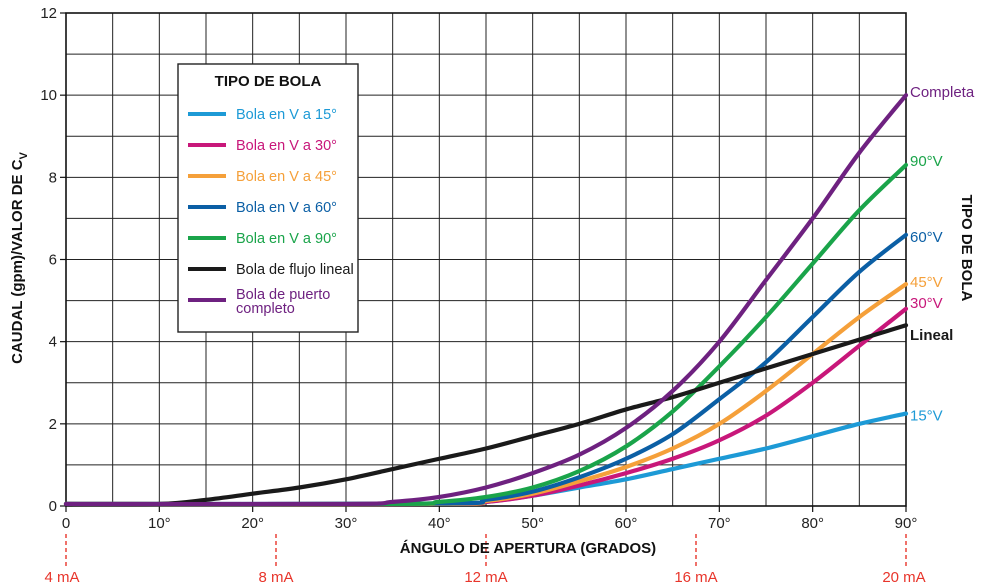 The height and width of the screenshot is (586, 982). I want to click on x-tick-label: 50°, so click(532, 523).